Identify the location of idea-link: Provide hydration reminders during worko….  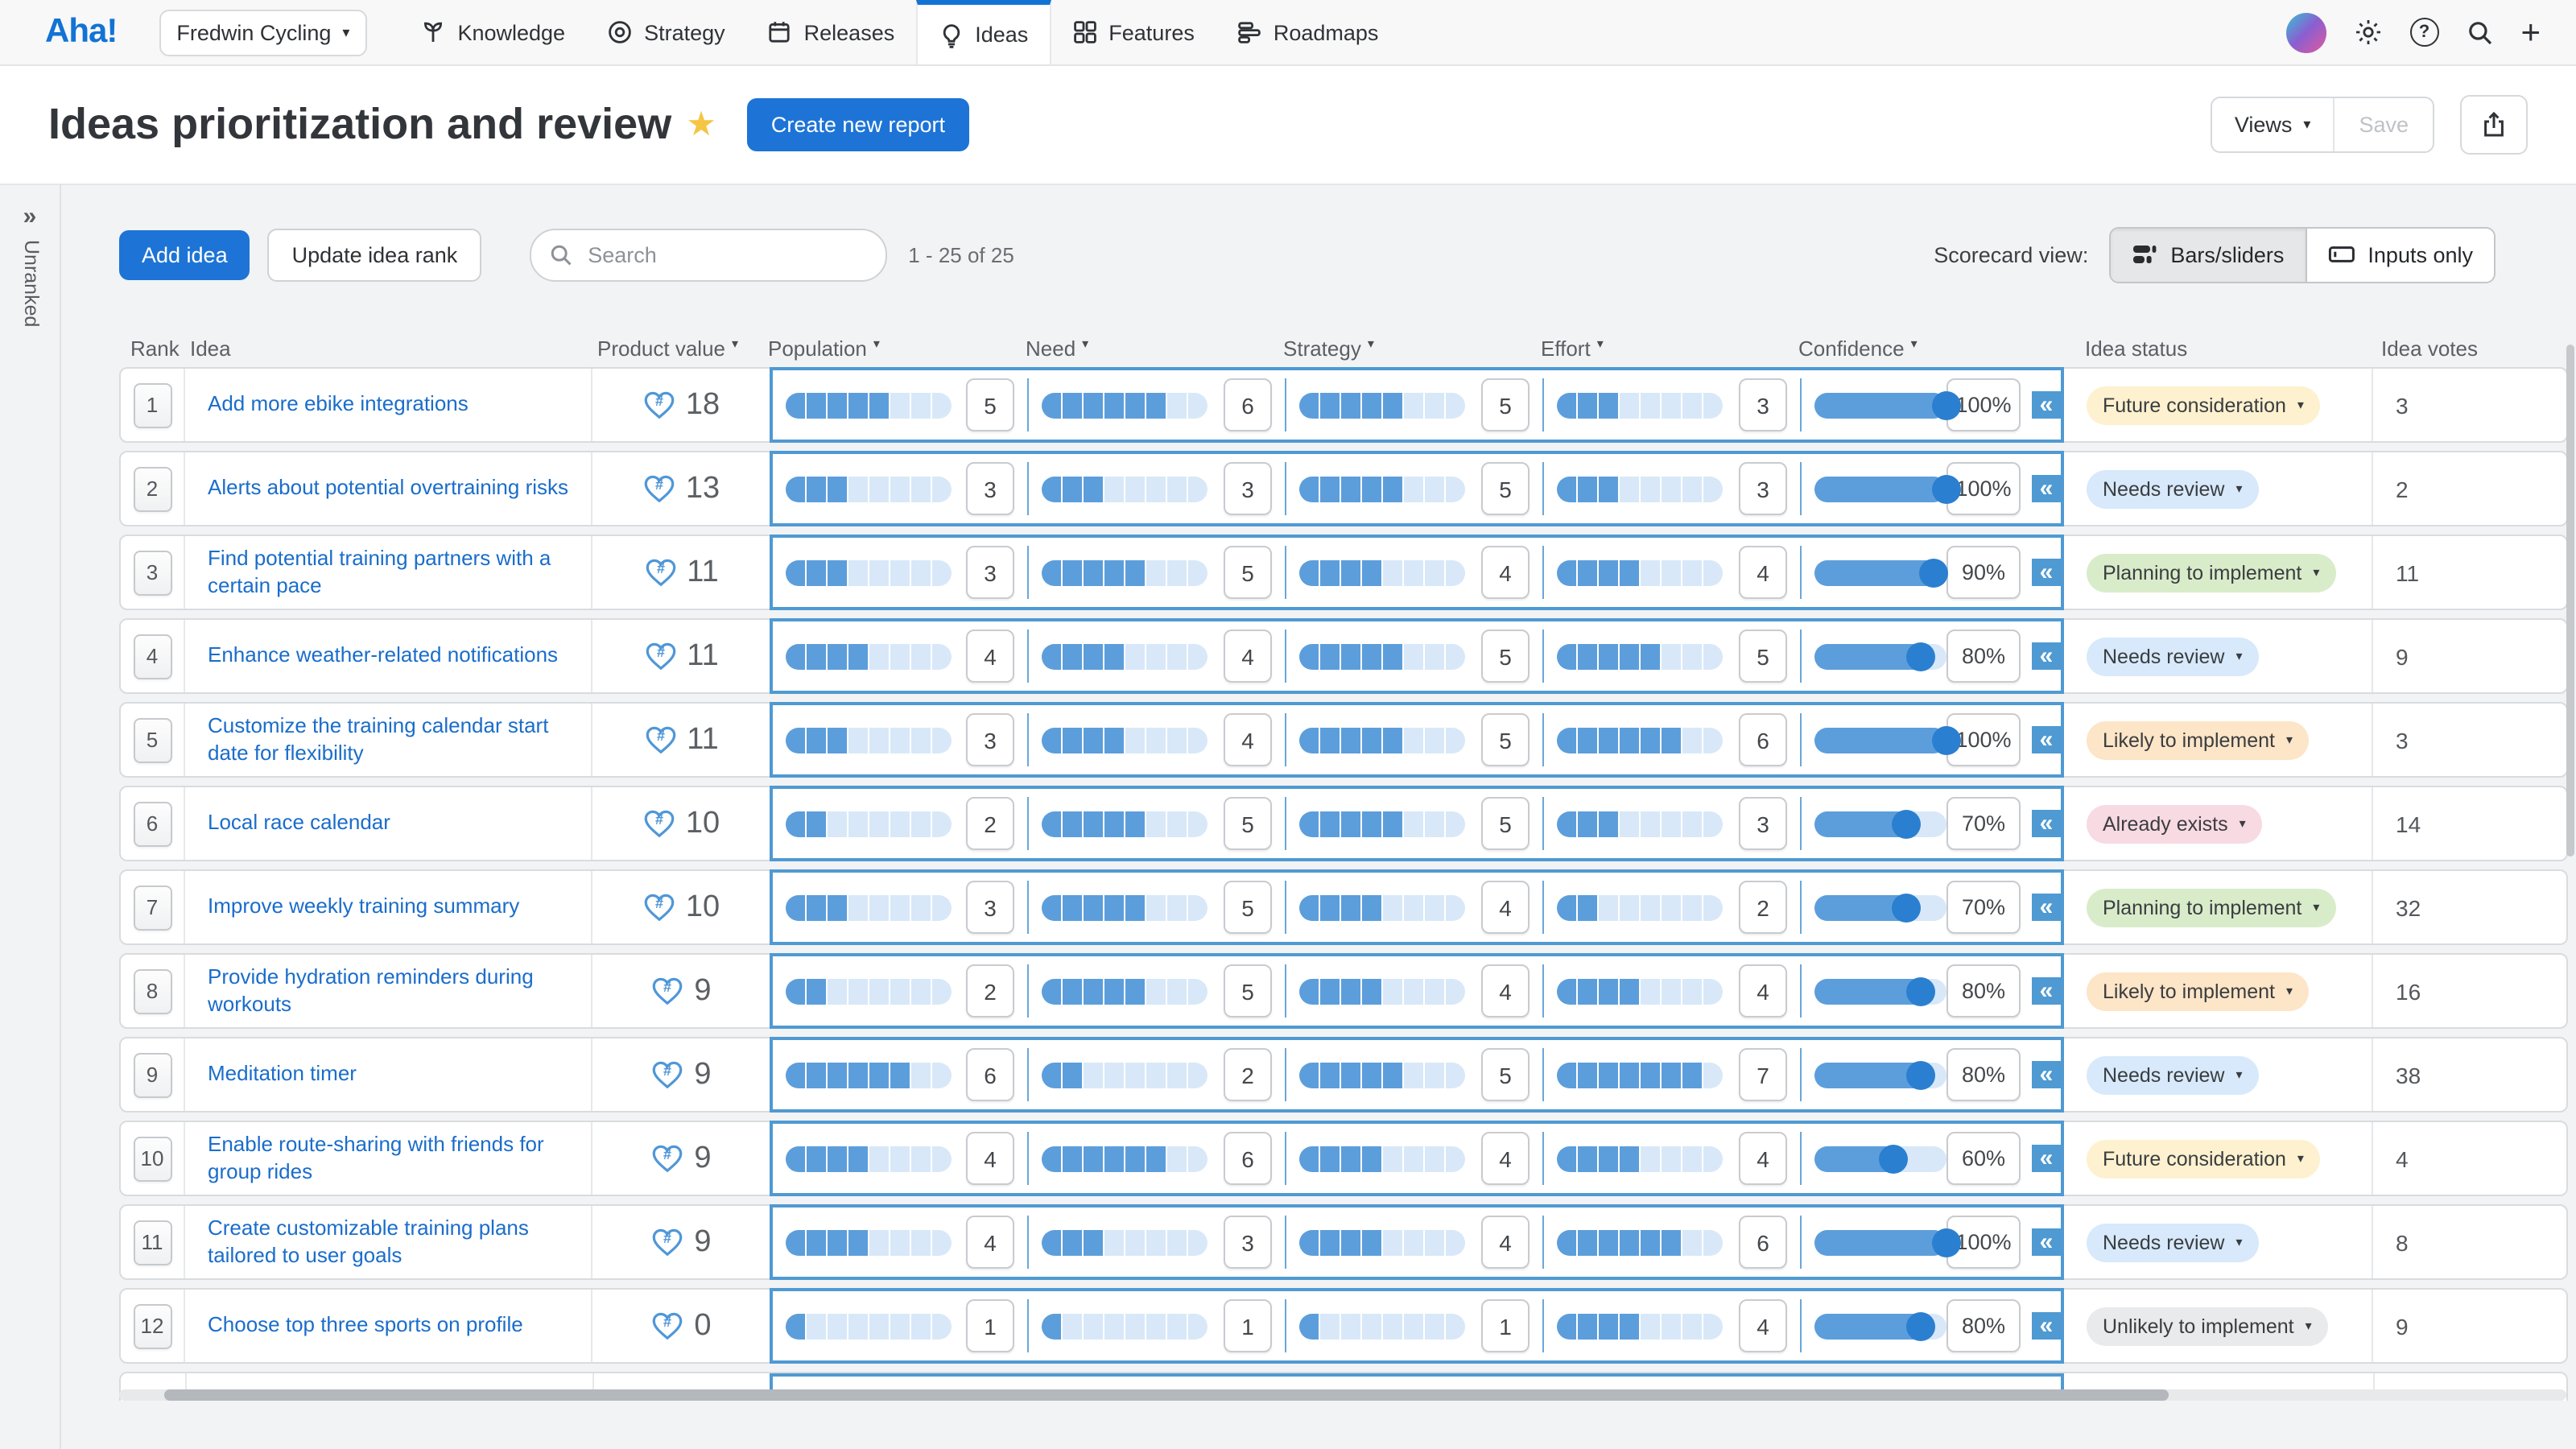
(371, 989).